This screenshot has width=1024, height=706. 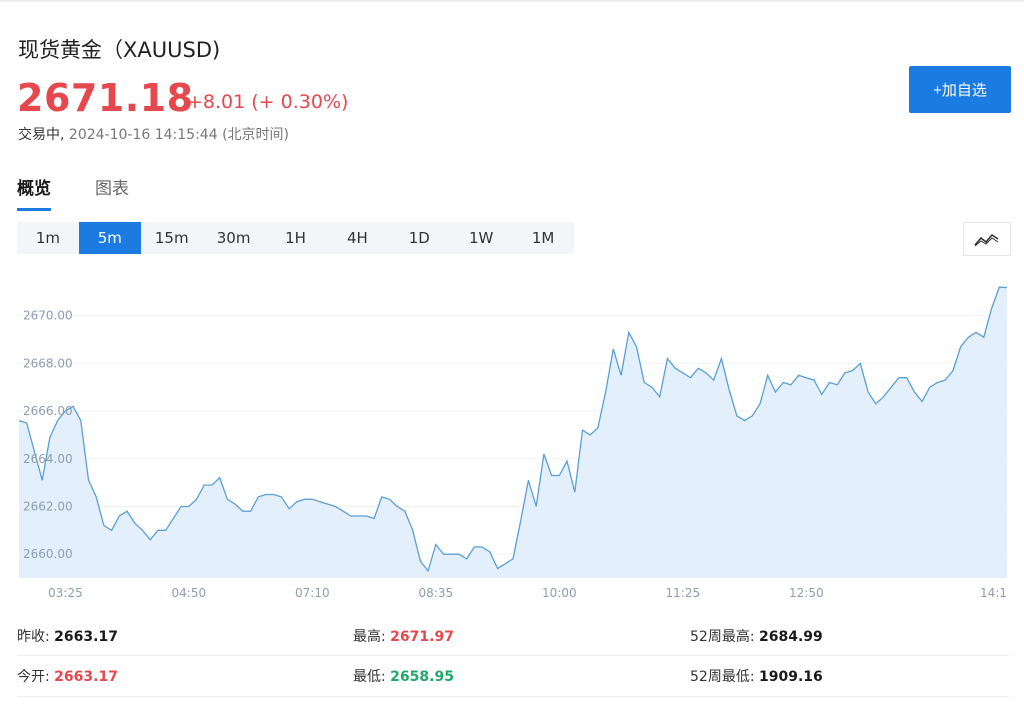 What do you see at coordinates (436, 593) in the screenshot?
I see `x-tick-label: 08:35` at bounding box center [436, 593].